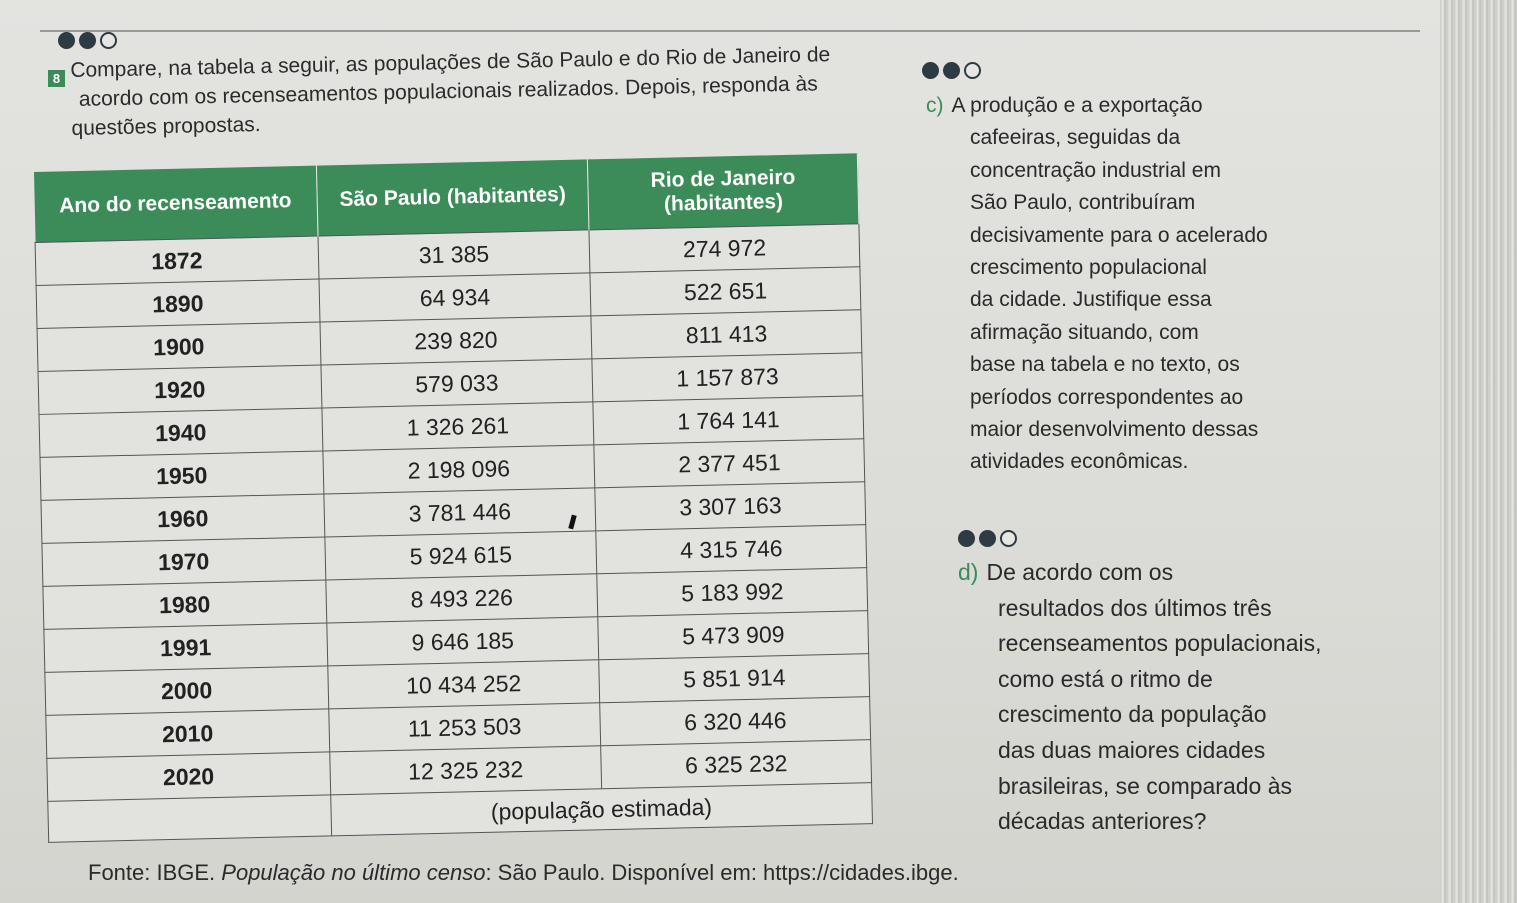 Image resolution: width=1517 pixels, height=903 pixels. I want to click on cell-sao-paulo: 12 325 232, so click(465, 770).